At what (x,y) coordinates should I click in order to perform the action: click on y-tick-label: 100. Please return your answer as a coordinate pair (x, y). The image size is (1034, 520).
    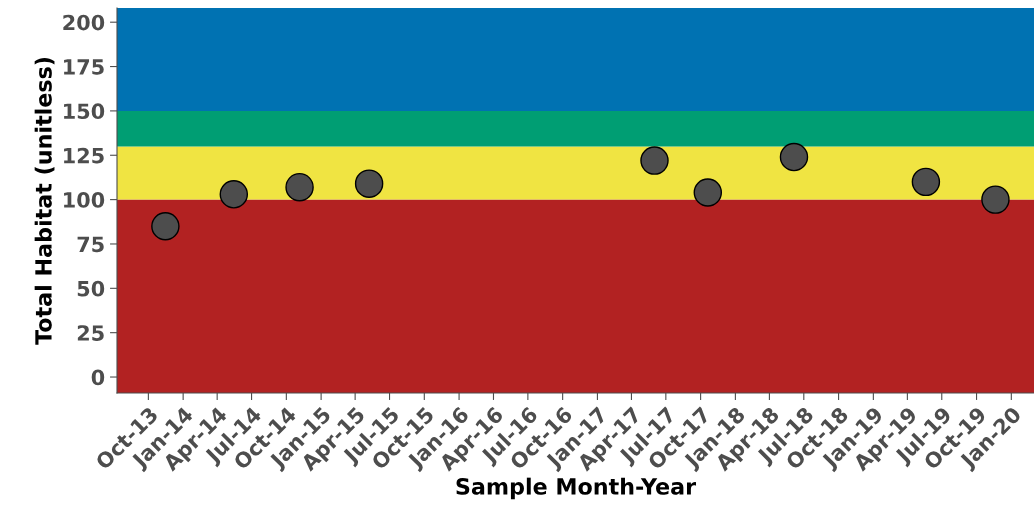
    Looking at the image, I should click on (84, 200).